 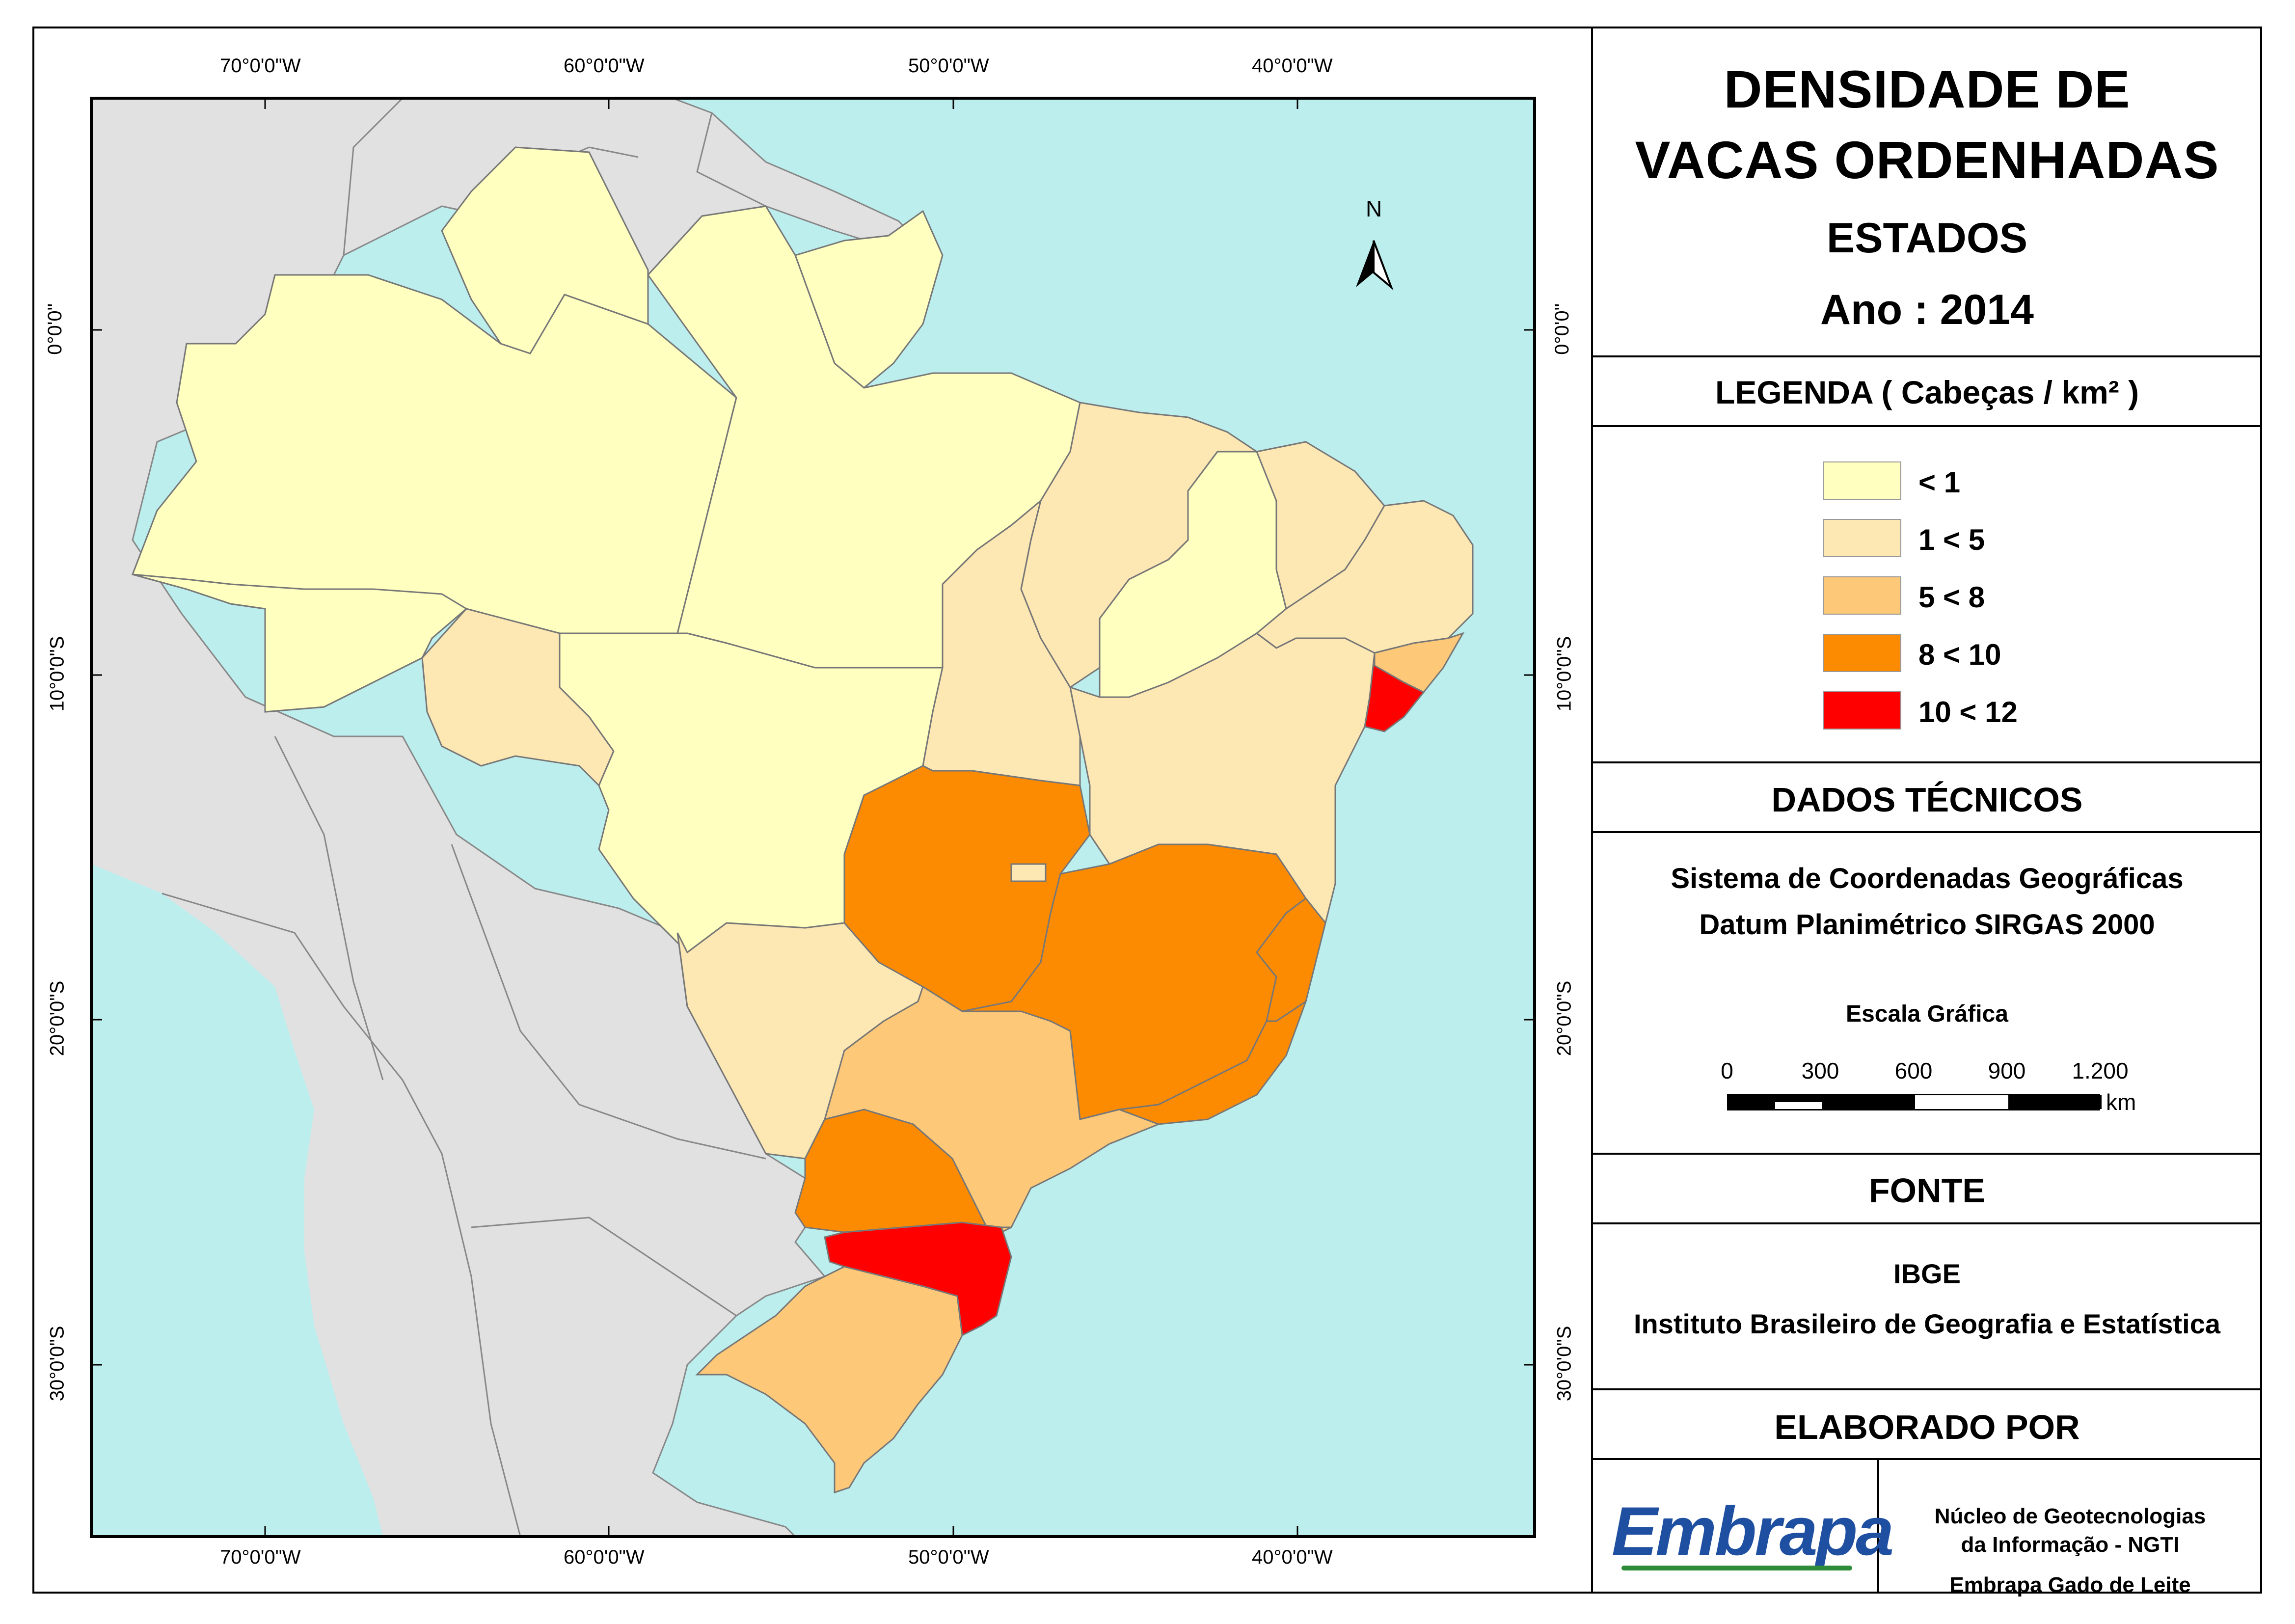 What do you see at coordinates (1753, 1531) in the screenshot?
I see `embrapa-logo-text: Embrapa` at bounding box center [1753, 1531].